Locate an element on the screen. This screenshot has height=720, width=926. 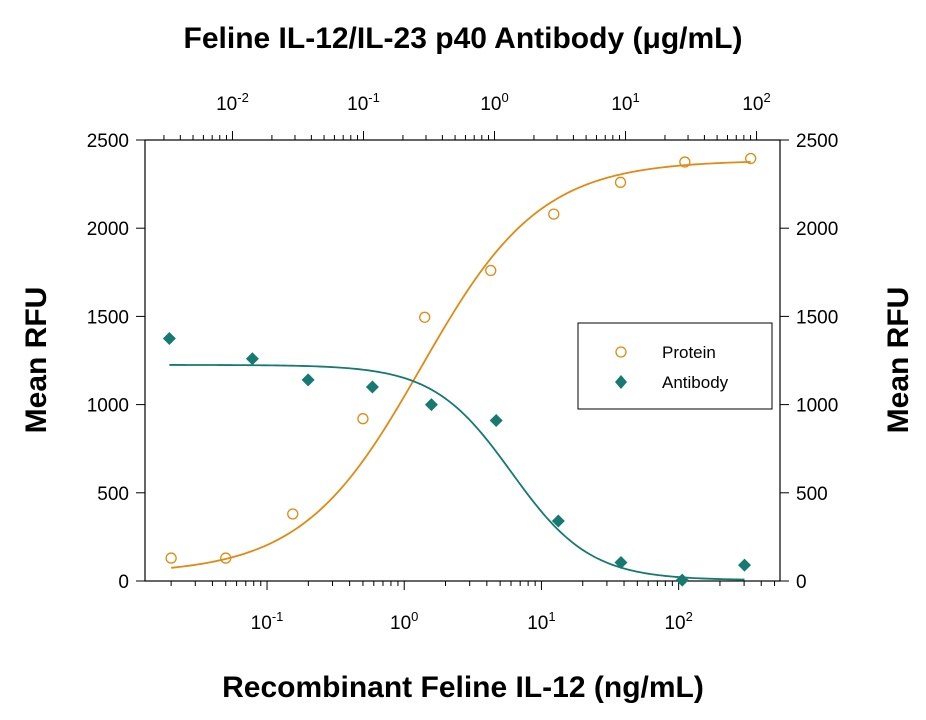
x2-tick-label: 10⁰ is located at coordinates (494, 102).